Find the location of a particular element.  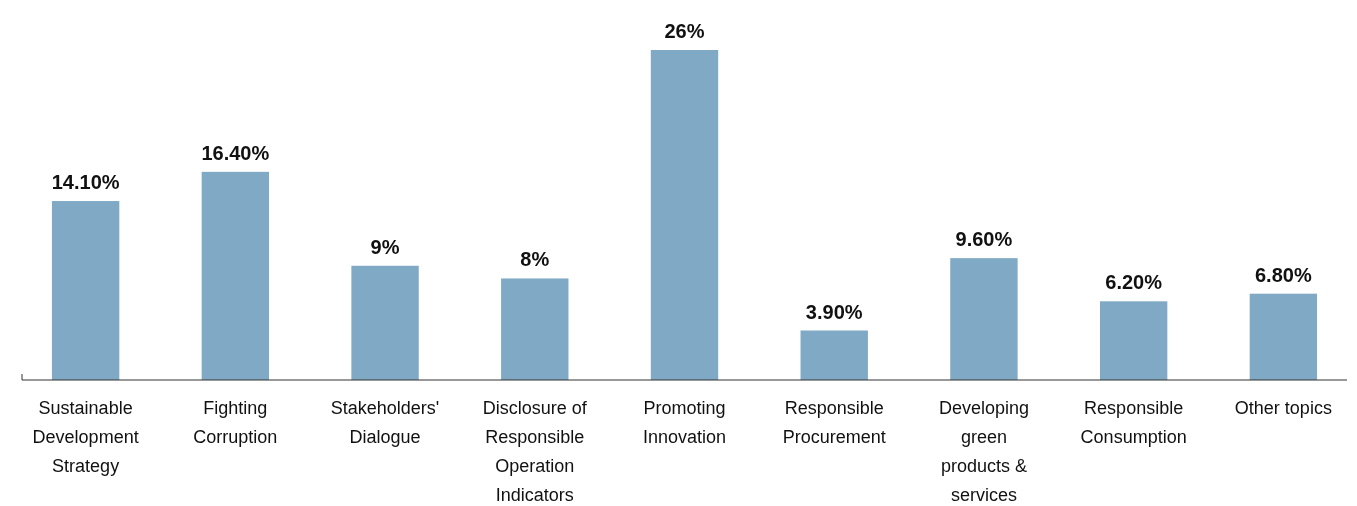

x-tick-label: Other topics is located at coordinates (1283, 408).